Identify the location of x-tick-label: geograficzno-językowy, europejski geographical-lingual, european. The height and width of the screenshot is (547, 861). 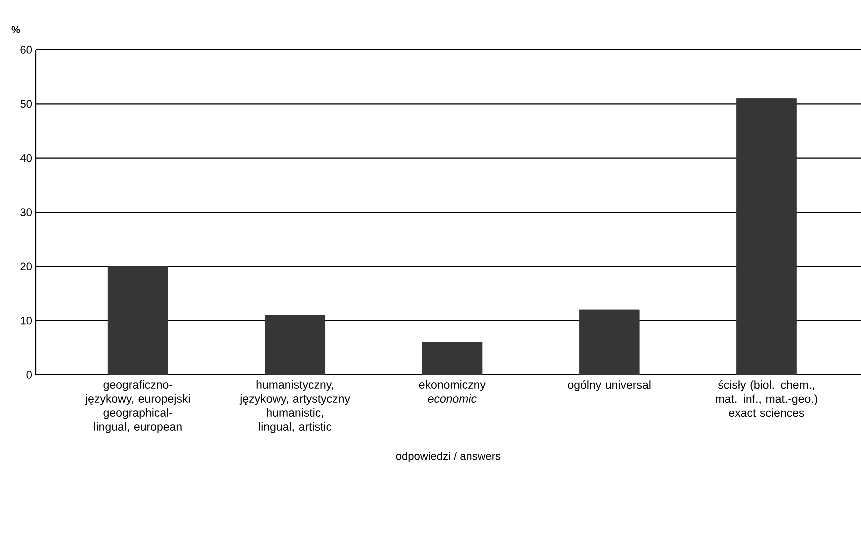
(137, 407).